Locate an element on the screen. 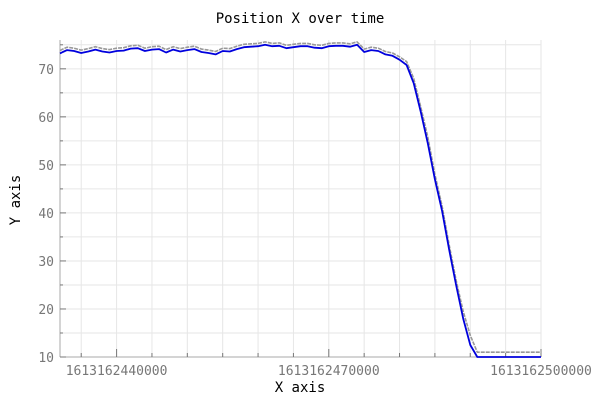 The image size is (600, 400). chart-title: Position X over time is located at coordinates (300, 19).